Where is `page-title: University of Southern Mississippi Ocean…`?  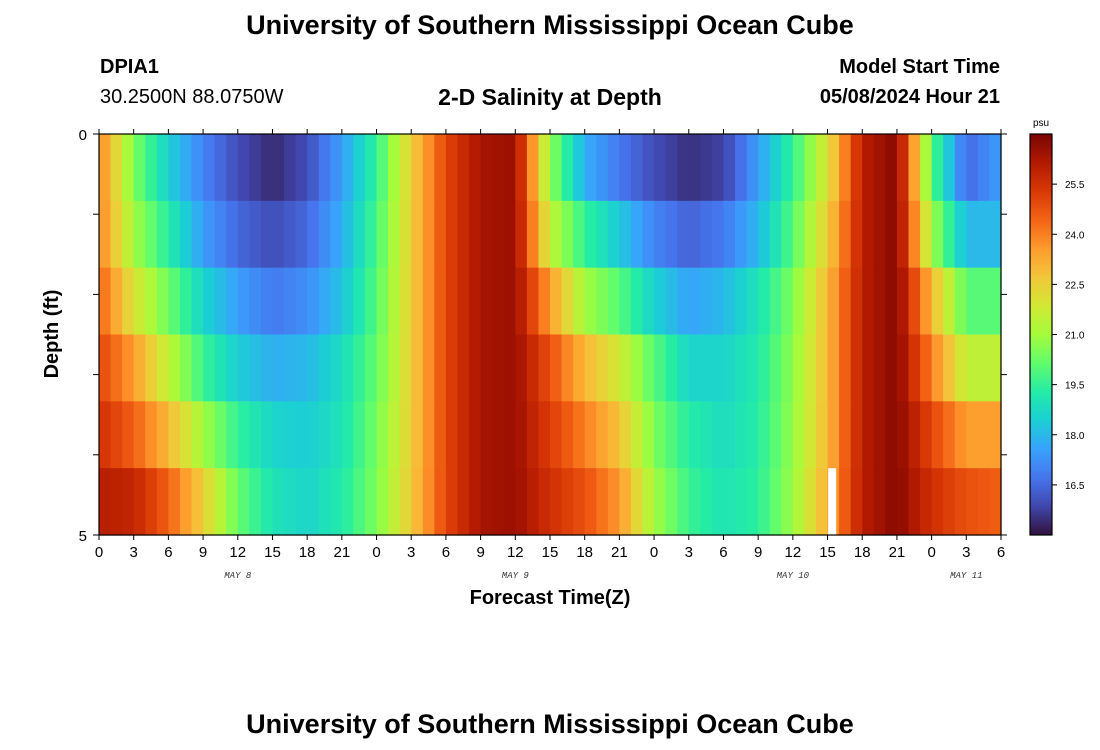 page-title: University of Southern Mississippi Ocean… is located at coordinates (550, 25).